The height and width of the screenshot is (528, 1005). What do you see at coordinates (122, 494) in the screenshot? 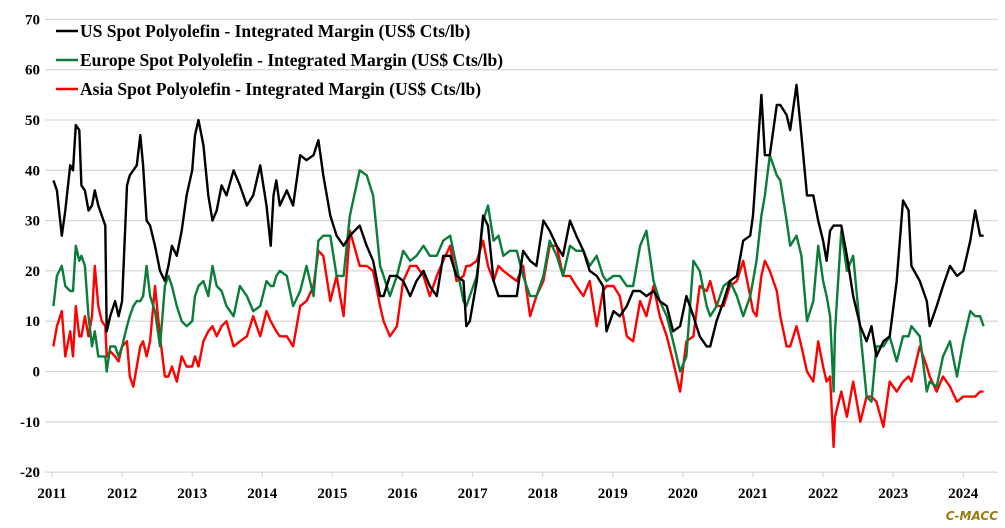
I see `x-tick-label: 2012` at bounding box center [122, 494].